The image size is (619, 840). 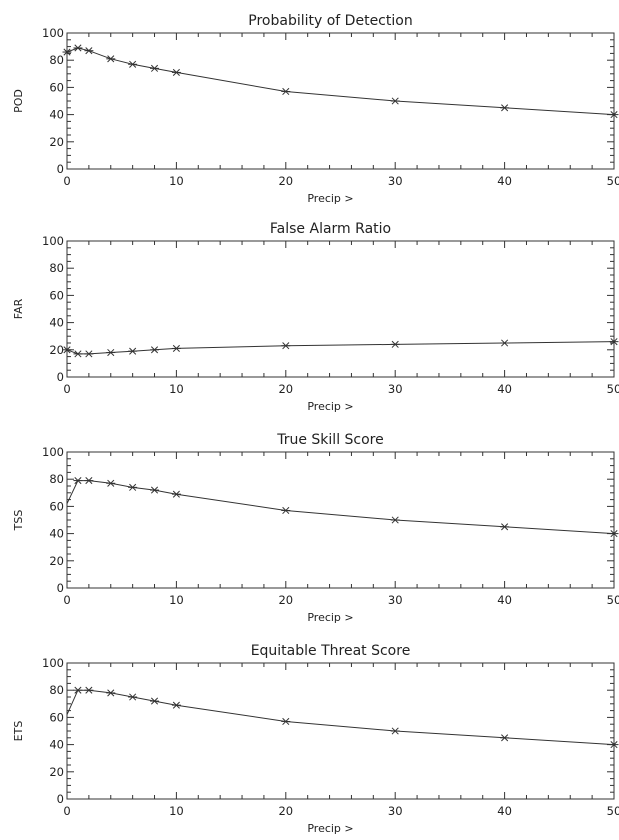 What do you see at coordinates (330, 440) in the screenshot?
I see `chart-title: True Skill Score` at bounding box center [330, 440].